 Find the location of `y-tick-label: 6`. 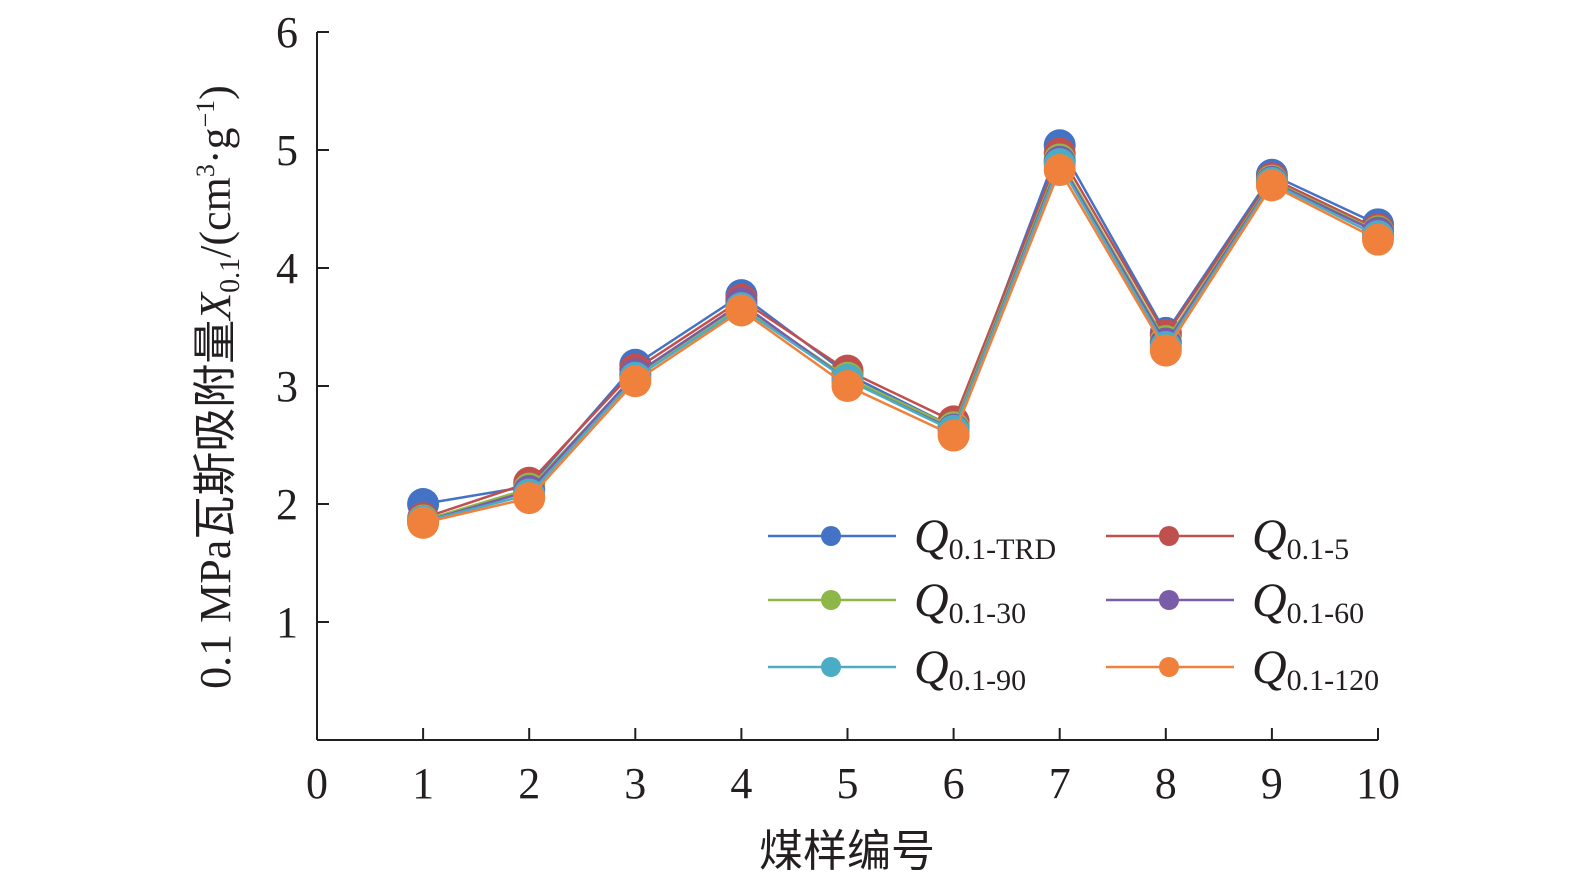

y-tick-label: 6 is located at coordinates (287, 32).